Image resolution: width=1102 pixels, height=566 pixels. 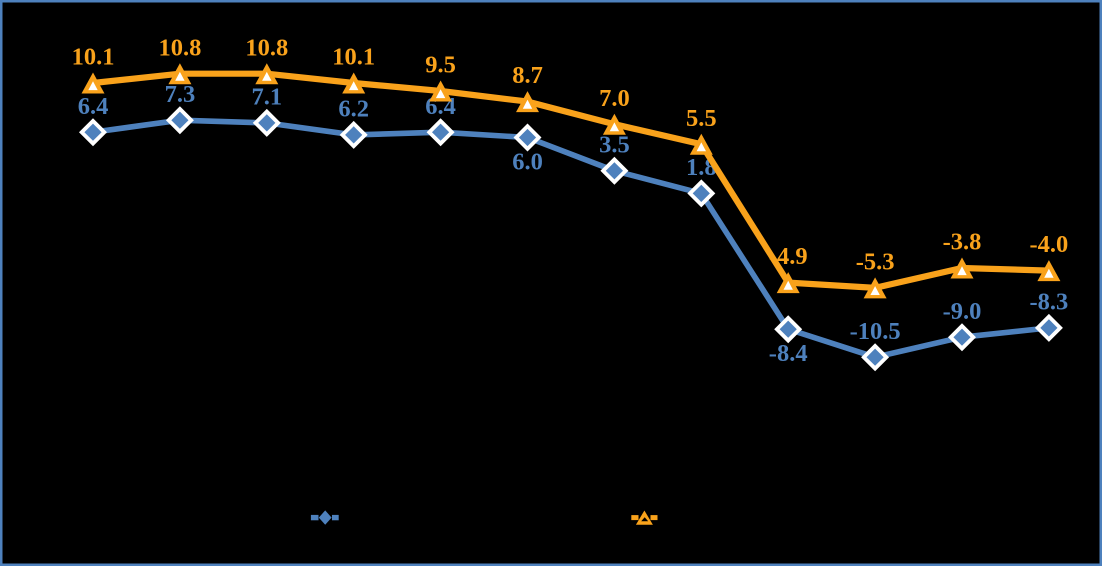 I want to click on svg-text: -4.9, so click(x=788, y=256).